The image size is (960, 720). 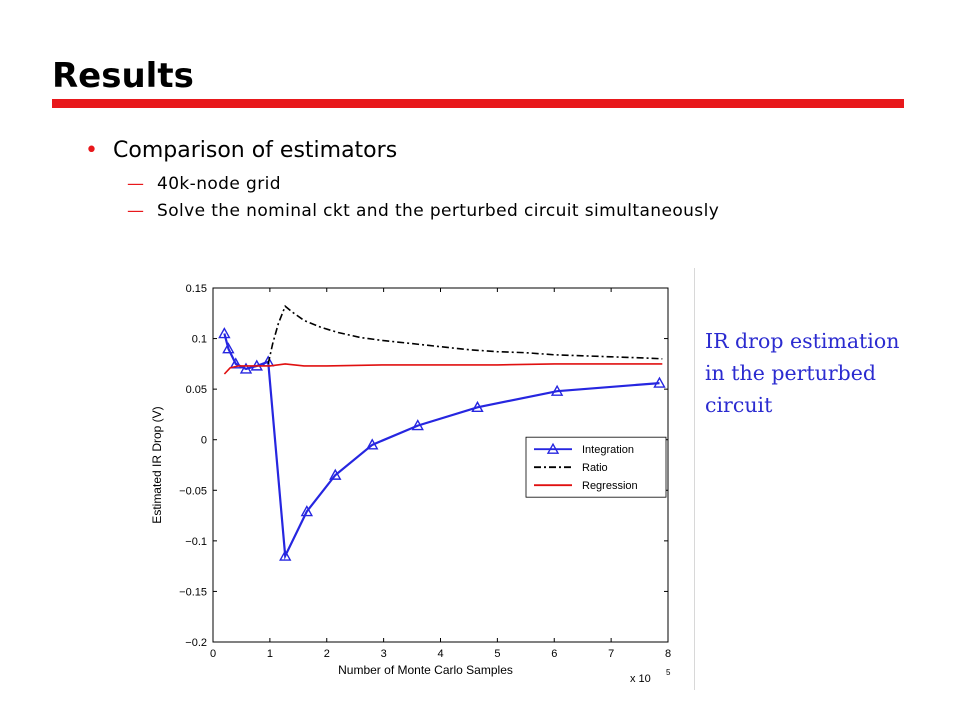 What do you see at coordinates (327, 654) in the screenshot?
I see `x-tick-label: 2` at bounding box center [327, 654].